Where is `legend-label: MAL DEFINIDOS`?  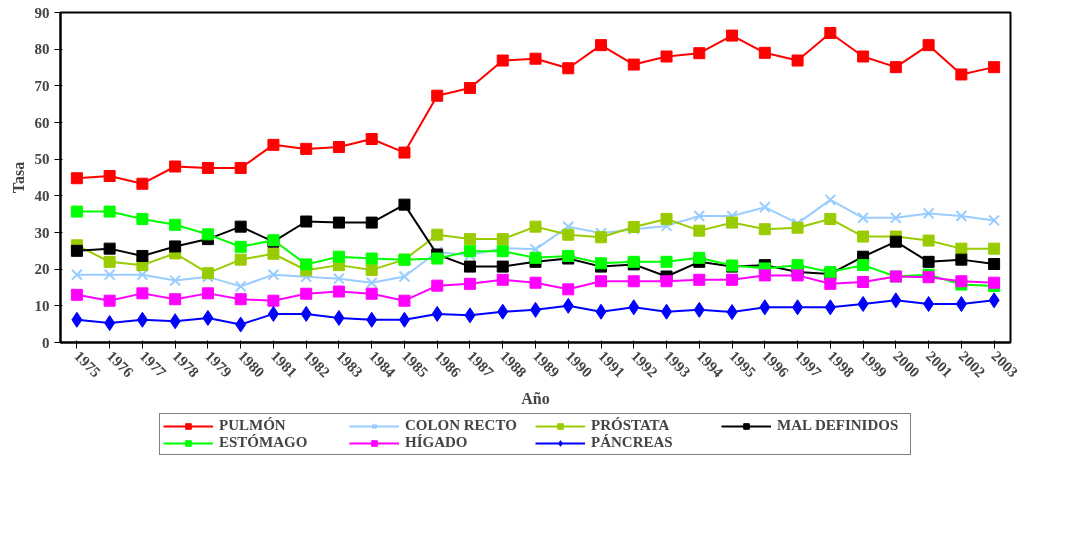
legend-label: MAL DEFINIDOS is located at coordinates (838, 425).